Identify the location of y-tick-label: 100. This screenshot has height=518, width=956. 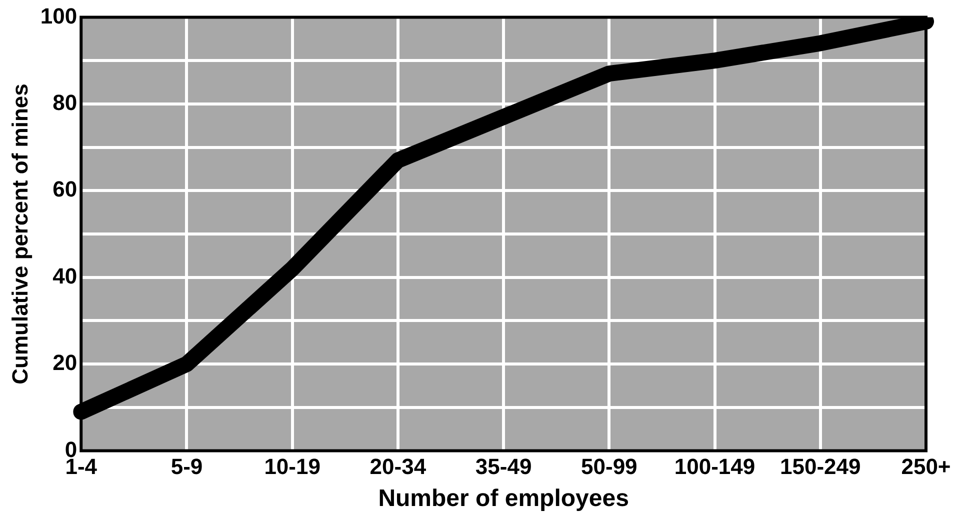
(59, 15).